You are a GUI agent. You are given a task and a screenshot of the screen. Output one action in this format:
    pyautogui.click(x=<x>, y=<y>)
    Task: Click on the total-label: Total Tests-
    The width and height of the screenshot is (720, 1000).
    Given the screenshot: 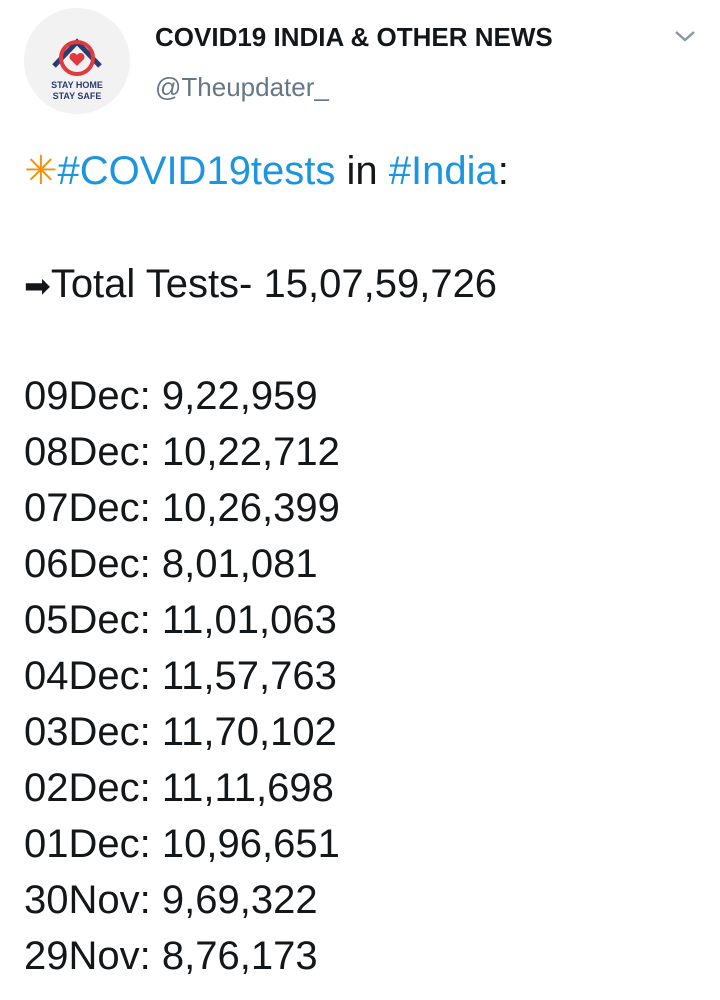 What is the action you would take?
    pyautogui.click(x=151, y=284)
    